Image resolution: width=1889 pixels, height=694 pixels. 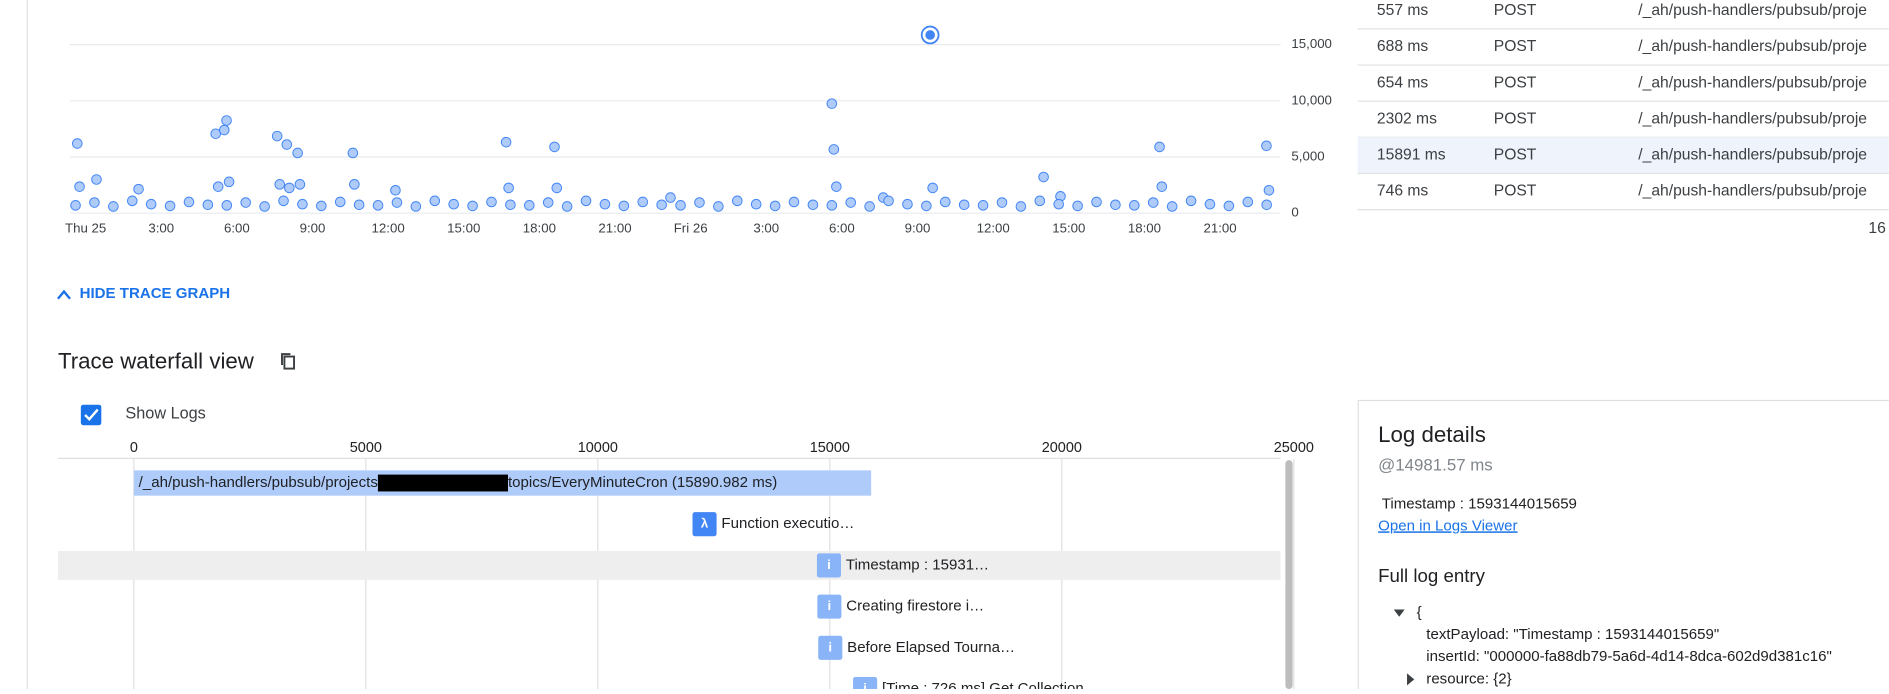 I want to click on expand-arrow, so click(x=1399, y=613).